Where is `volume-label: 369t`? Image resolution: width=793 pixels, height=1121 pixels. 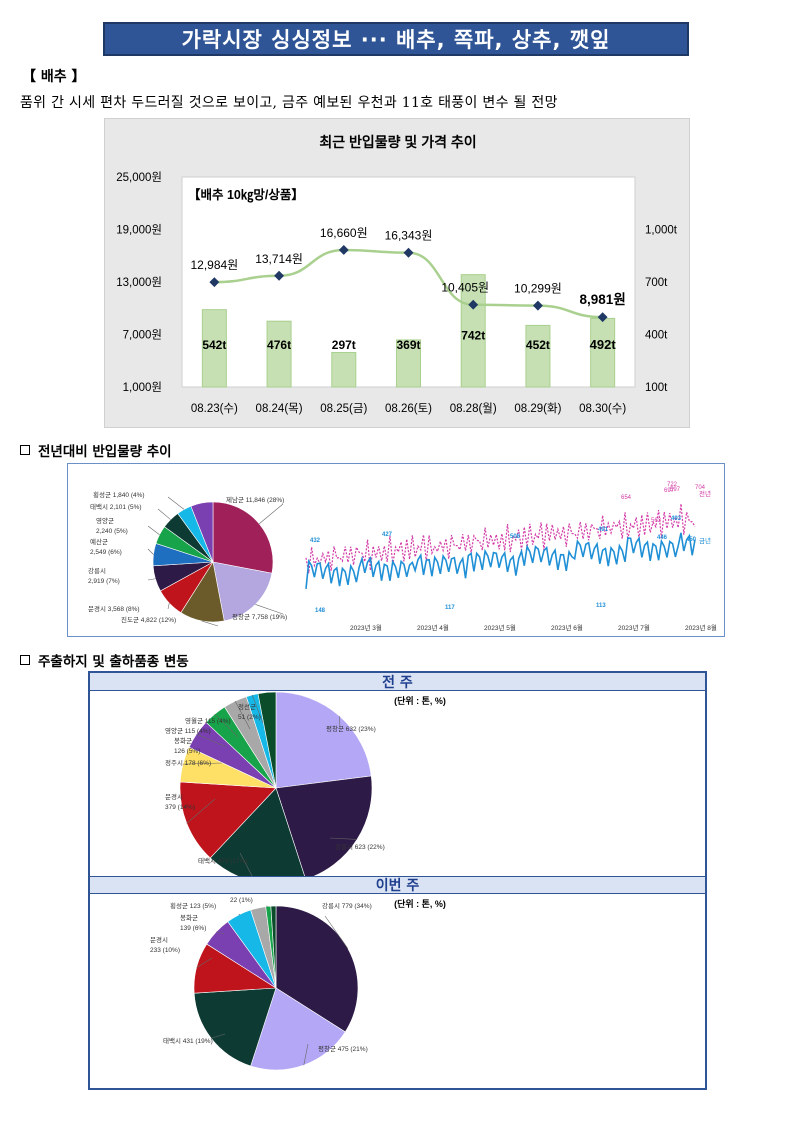 volume-label: 369t is located at coordinates (408, 345).